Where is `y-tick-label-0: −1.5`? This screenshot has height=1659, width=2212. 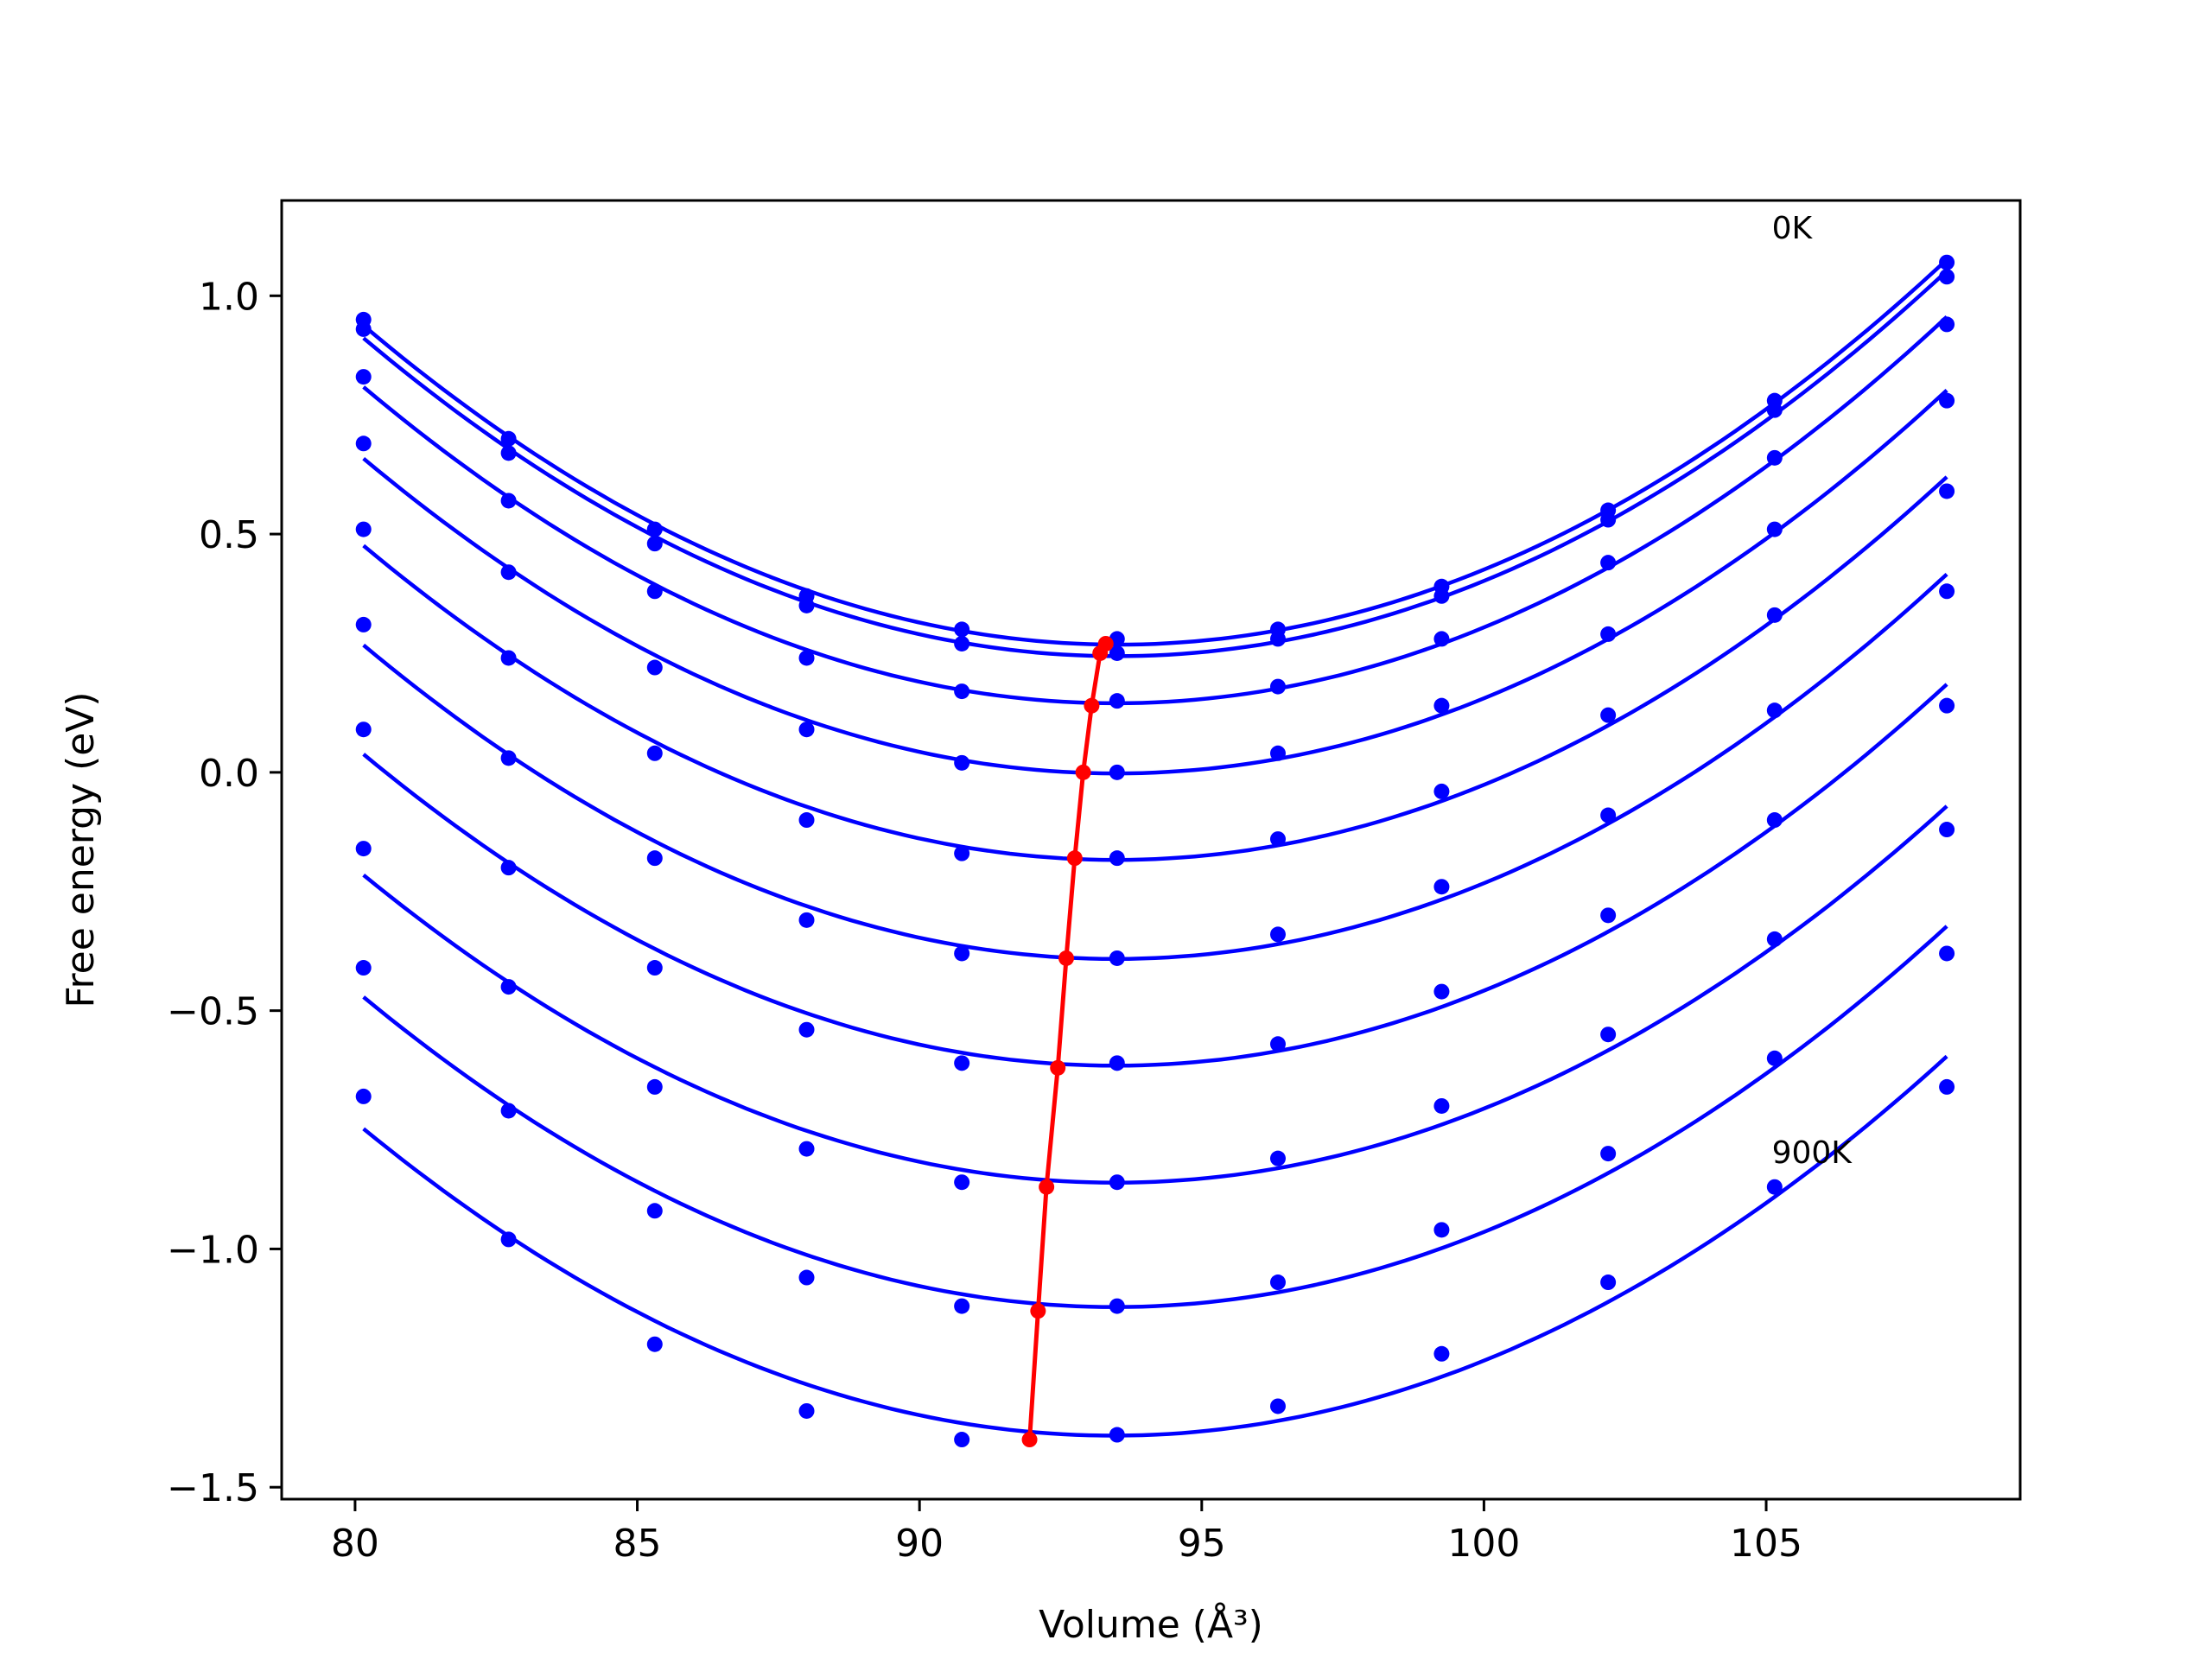
y-tick-label-0: −1.5 is located at coordinates (213, 1488).